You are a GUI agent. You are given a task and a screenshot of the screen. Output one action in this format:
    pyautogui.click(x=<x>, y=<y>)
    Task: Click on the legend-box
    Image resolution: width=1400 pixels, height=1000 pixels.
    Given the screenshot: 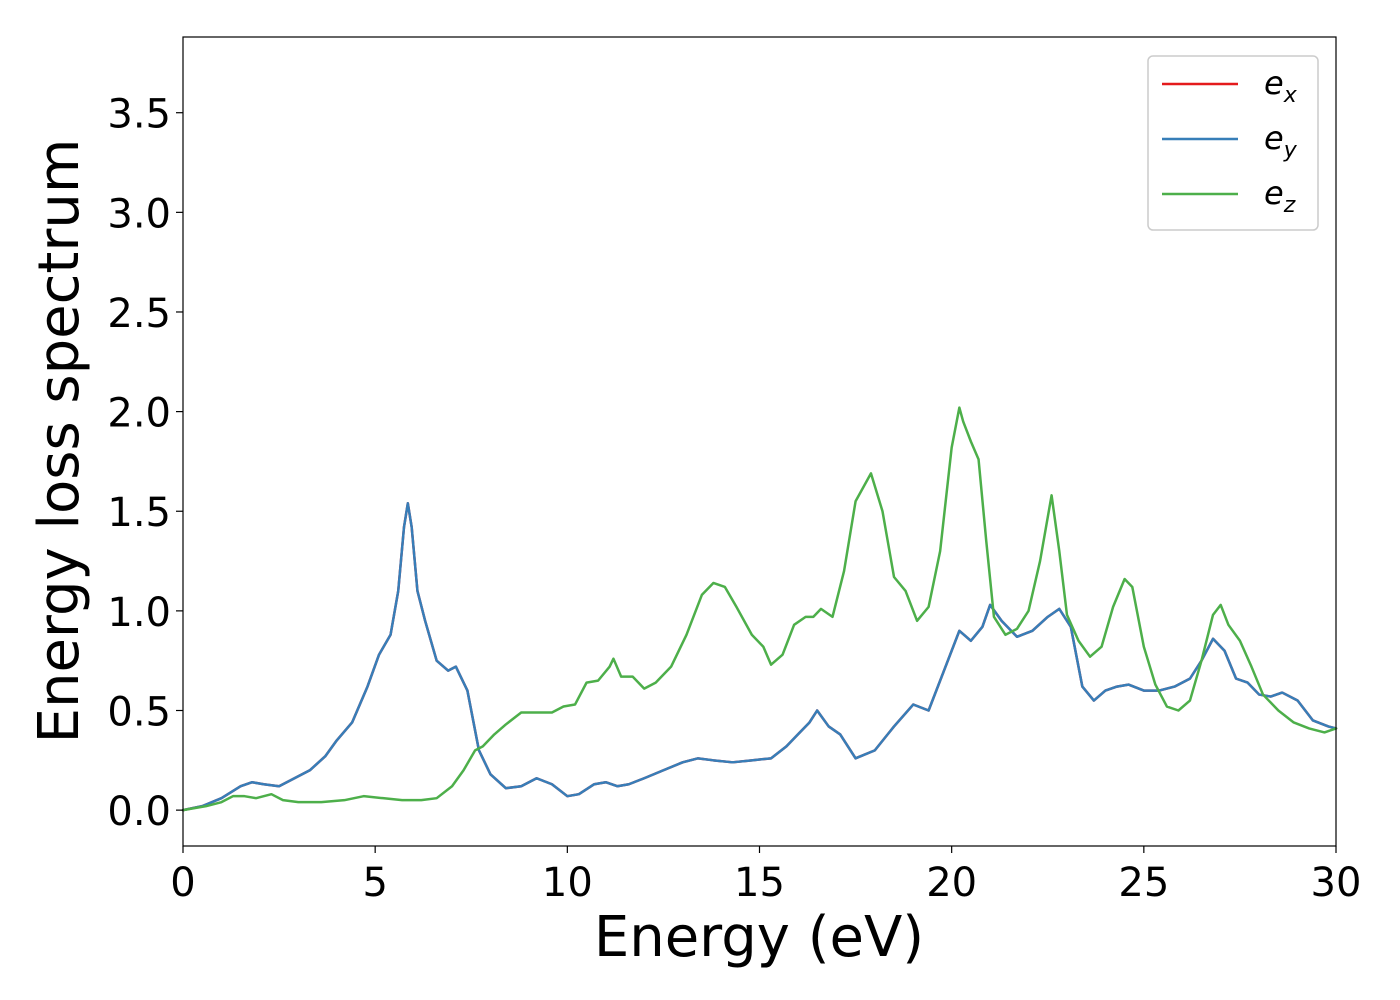 What is the action you would take?
    pyautogui.click(x=1233, y=143)
    